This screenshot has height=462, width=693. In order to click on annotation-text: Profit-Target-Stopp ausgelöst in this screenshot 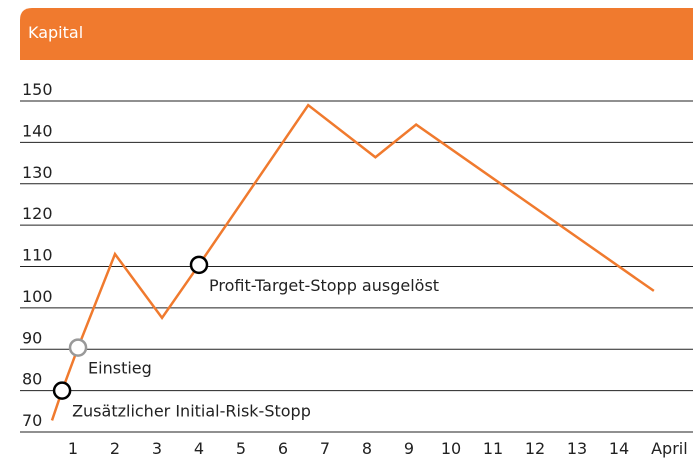, I will do `click(324, 285)`.